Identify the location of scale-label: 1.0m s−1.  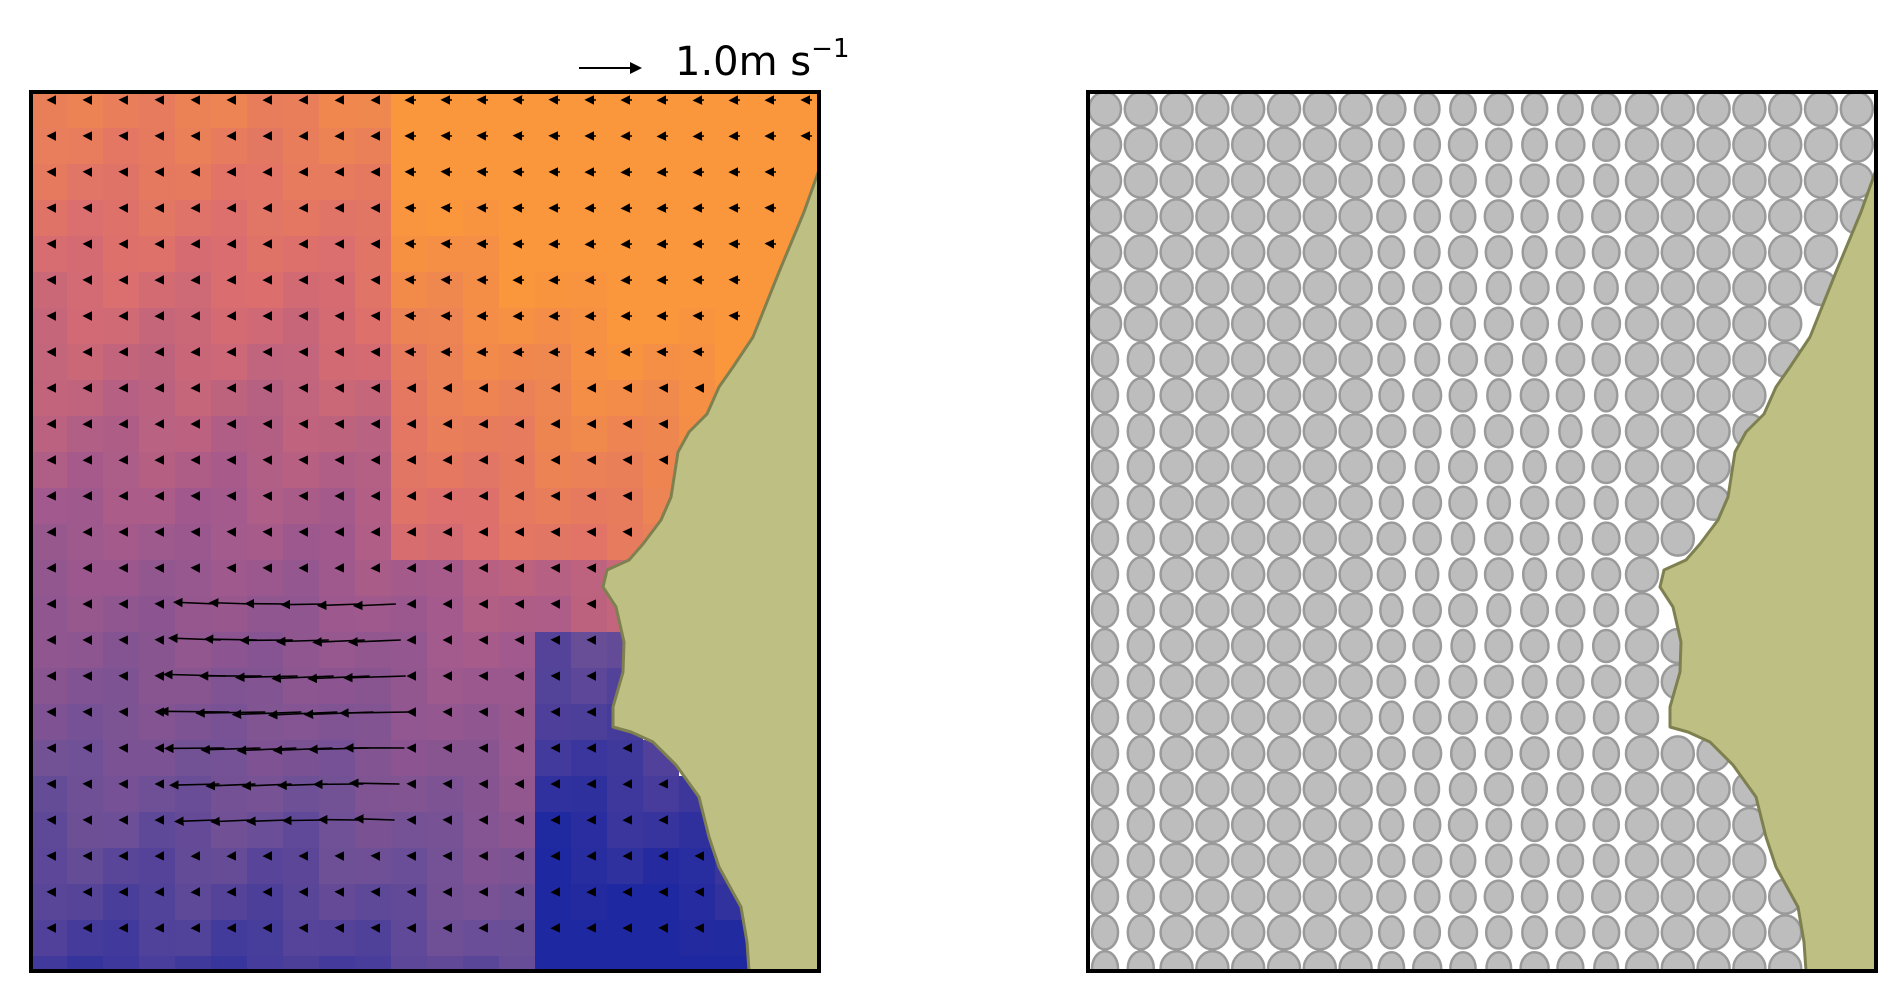
(762, 59).